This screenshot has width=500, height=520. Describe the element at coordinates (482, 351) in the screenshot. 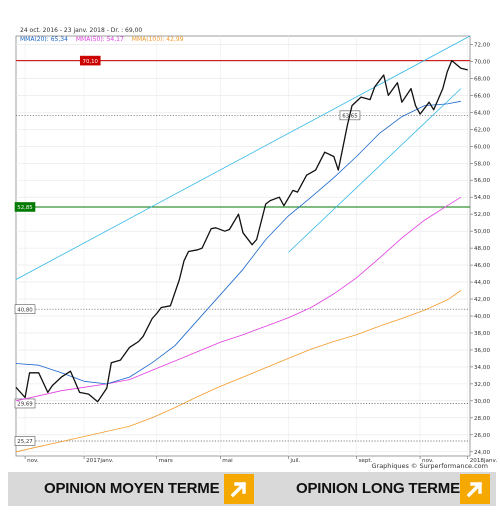

I see `y-tick-label: 36,00` at that location.